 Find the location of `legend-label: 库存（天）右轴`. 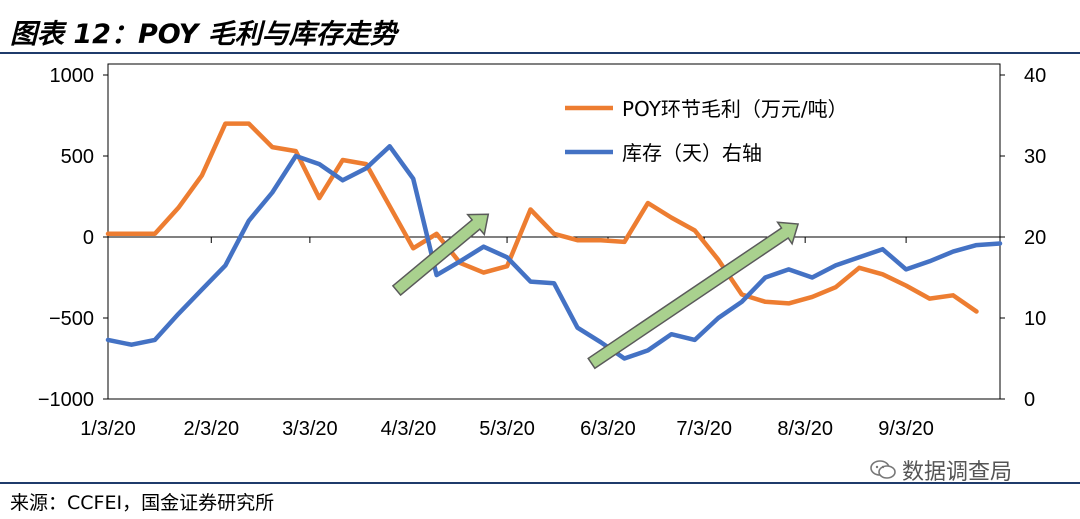

legend-label: 库存（天）右轴 is located at coordinates (692, 153).